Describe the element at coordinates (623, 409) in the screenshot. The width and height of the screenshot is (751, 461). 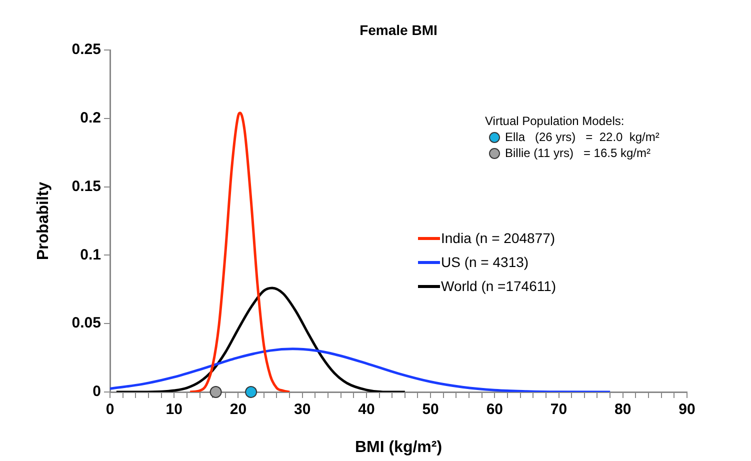
I see `x-tick-label: 80` at that location.